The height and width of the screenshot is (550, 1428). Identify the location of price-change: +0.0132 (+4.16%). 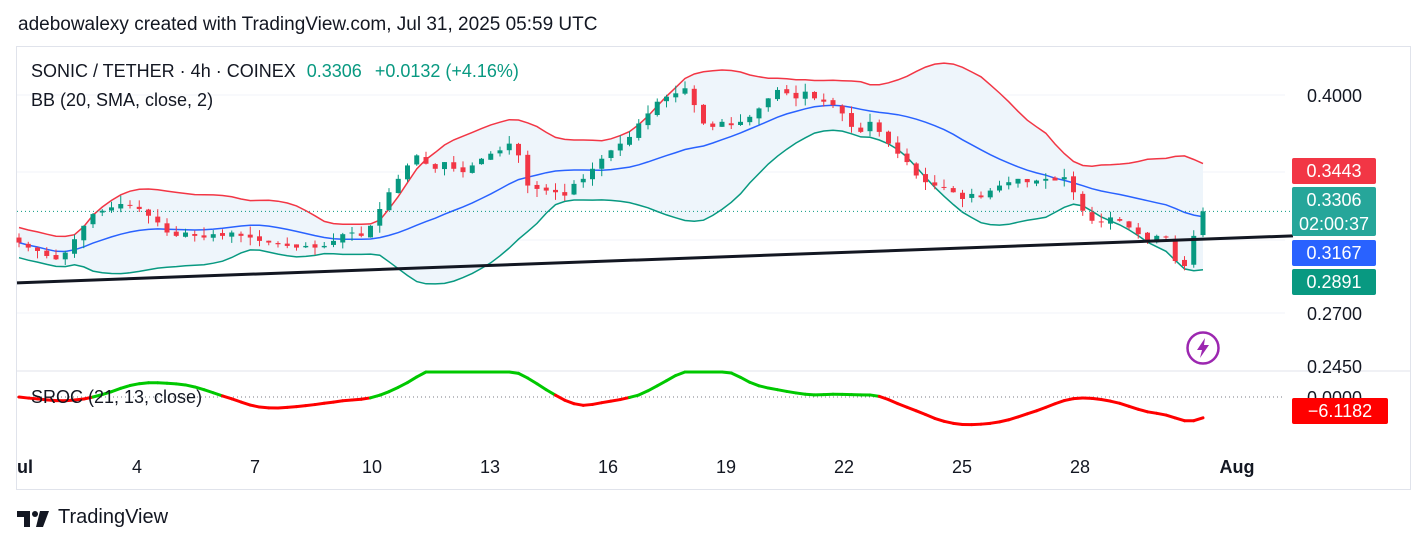
(446, 71).